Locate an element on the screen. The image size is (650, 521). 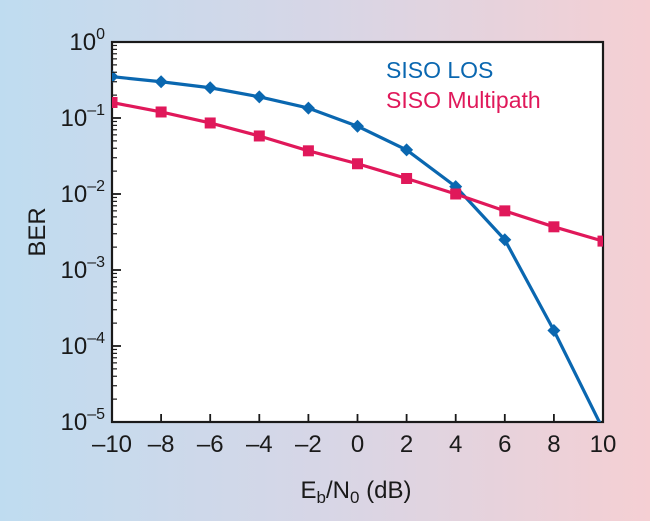
x-axis-label-main: E is located at coordinates (309, 490).